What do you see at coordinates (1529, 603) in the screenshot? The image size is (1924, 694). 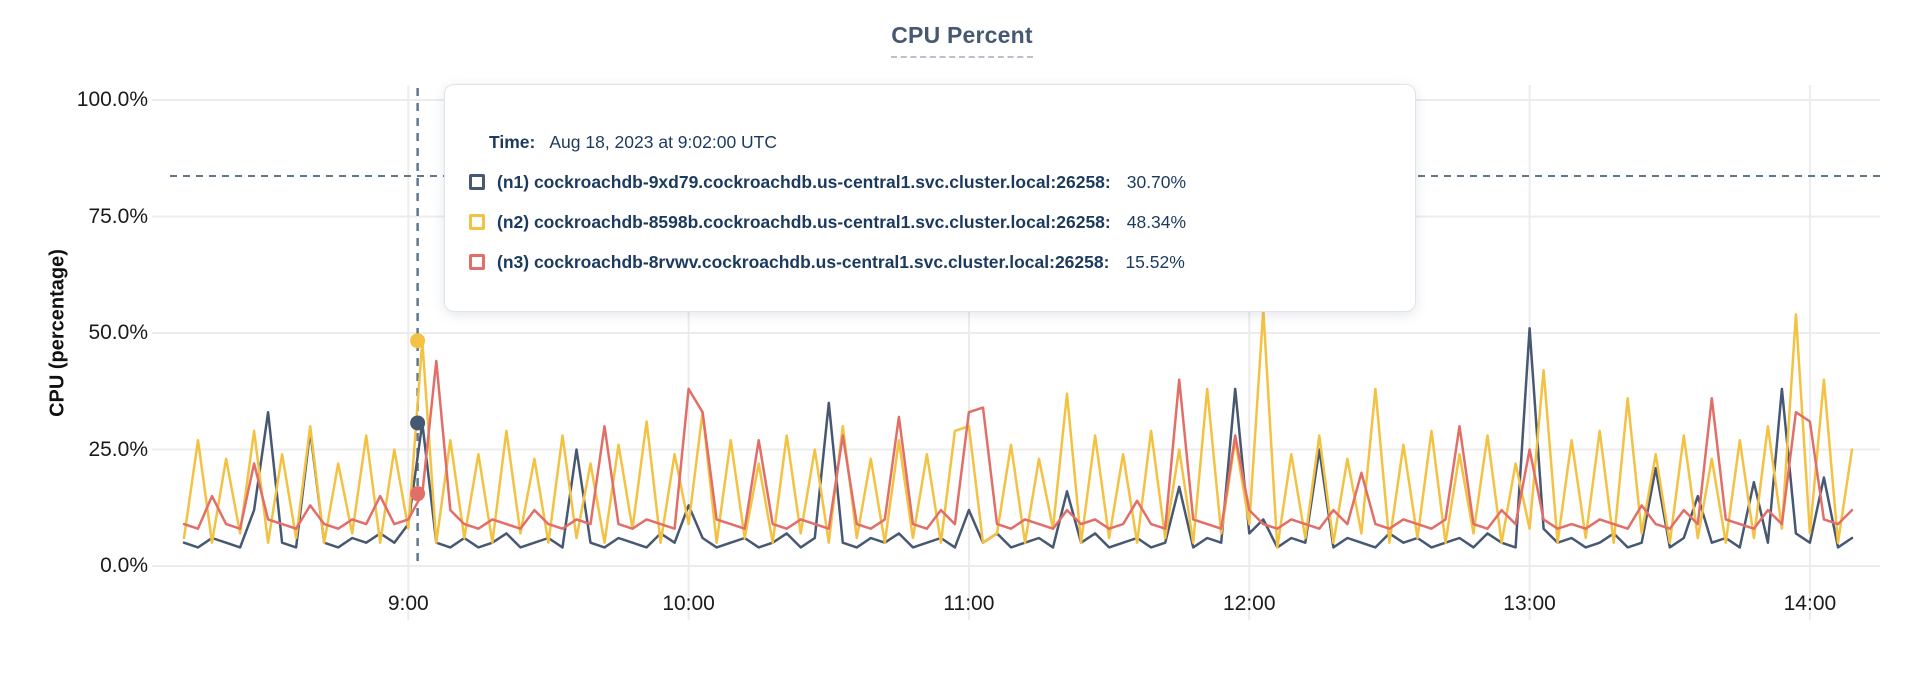 I see `x-tick-label: 13:00` at bounding box center [1529, 603].